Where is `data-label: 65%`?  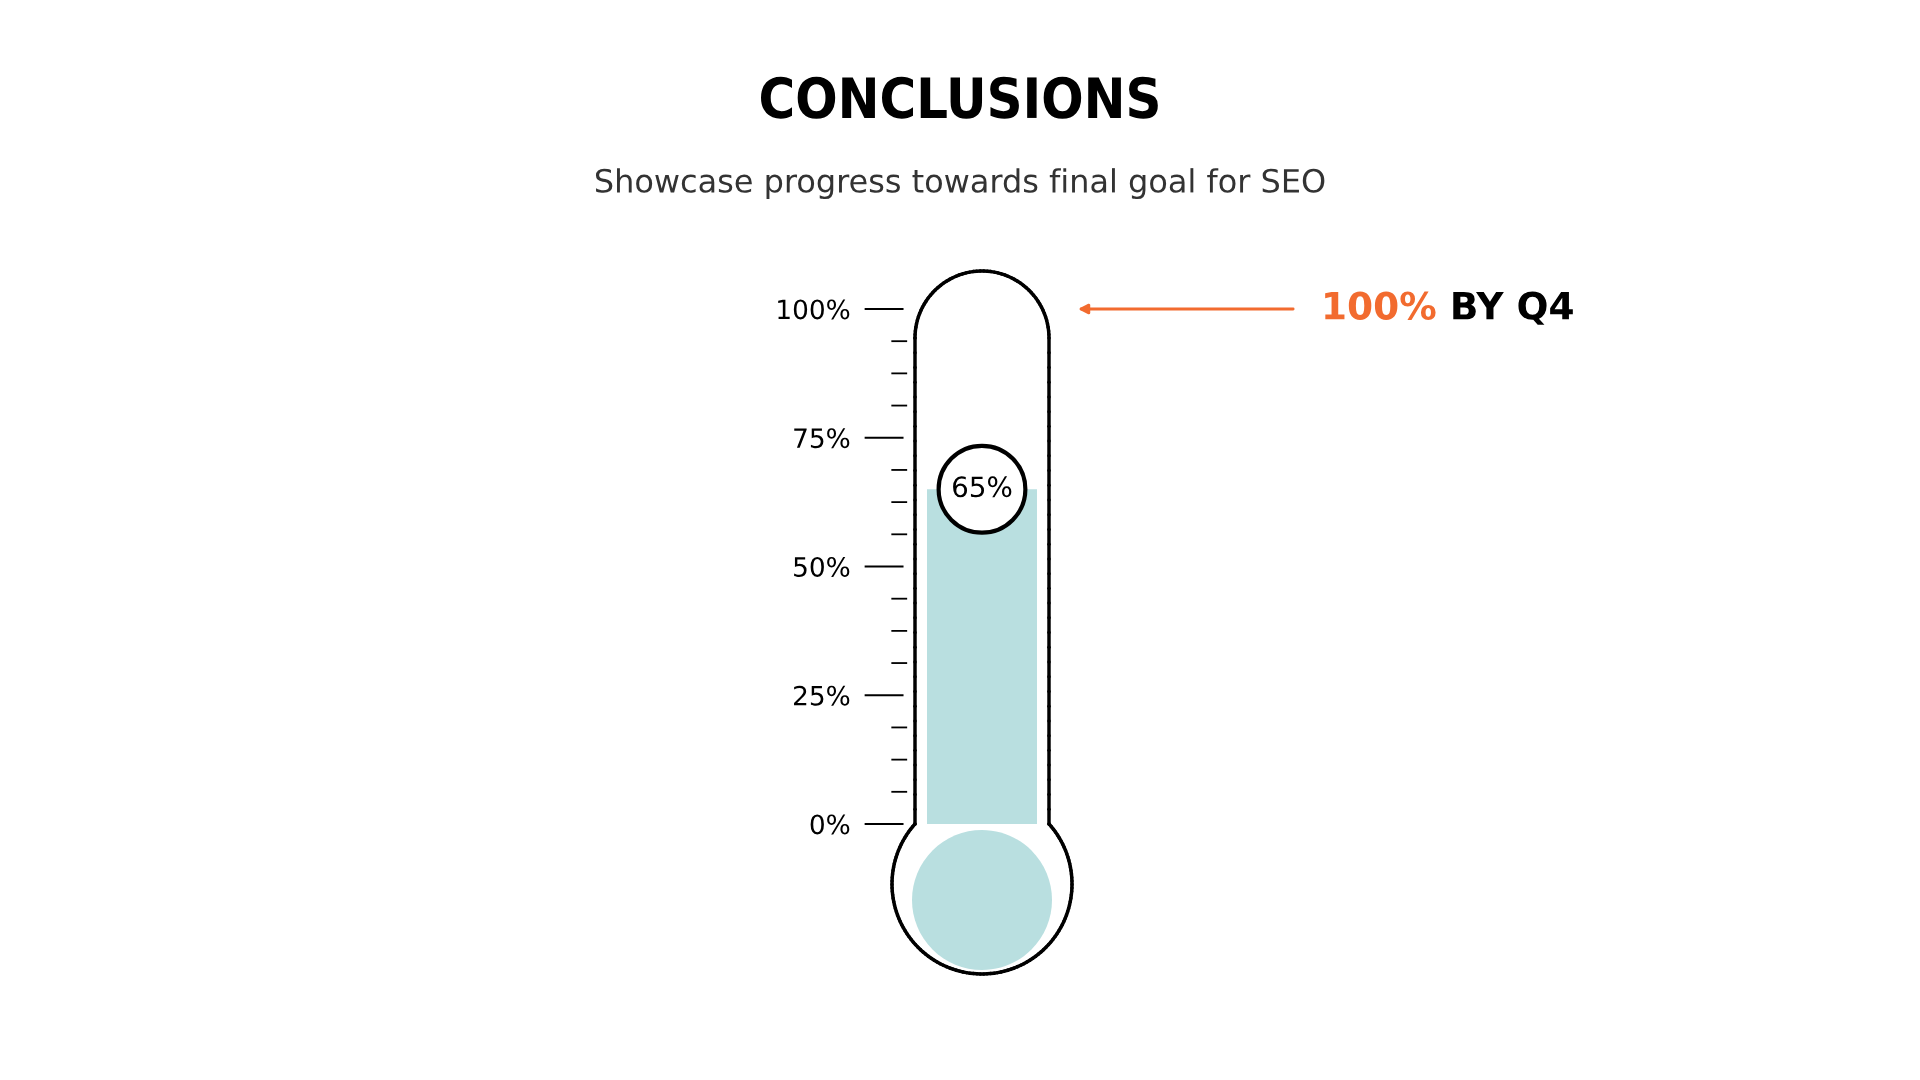
data-label: 65% is located at coordinates (982, 487).